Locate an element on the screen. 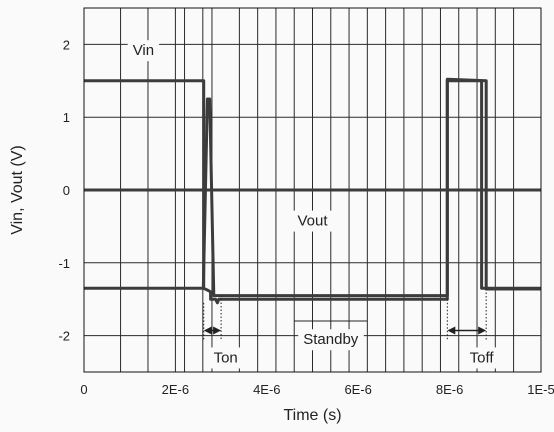  annotation: Ton is located at coordinates (225, 358).